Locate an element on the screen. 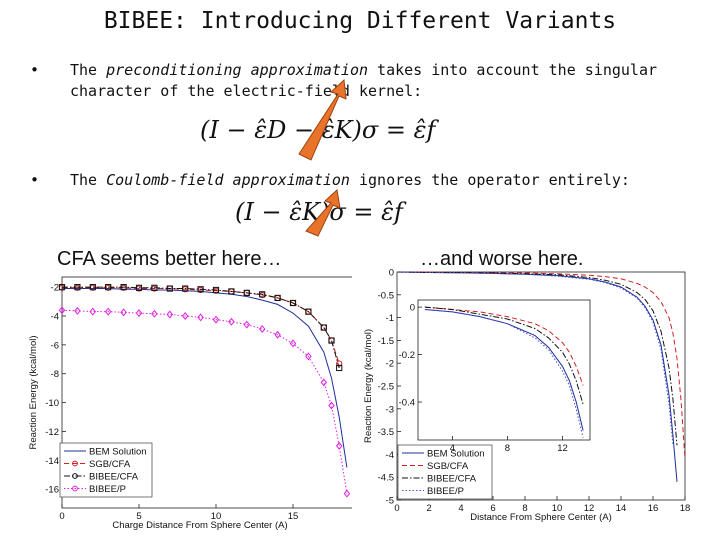  y-tick-label: -16 is located at coordinates (52, 490).